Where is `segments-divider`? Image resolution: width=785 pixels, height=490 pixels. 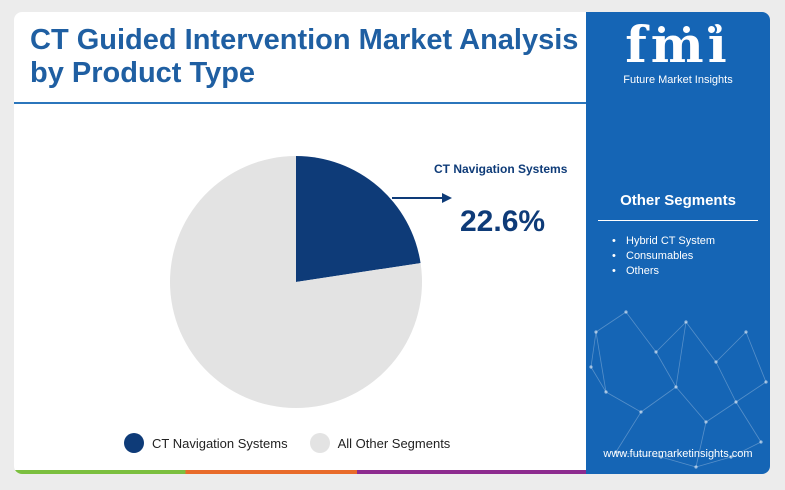 segments-divider is located at coordinates (678, 220).